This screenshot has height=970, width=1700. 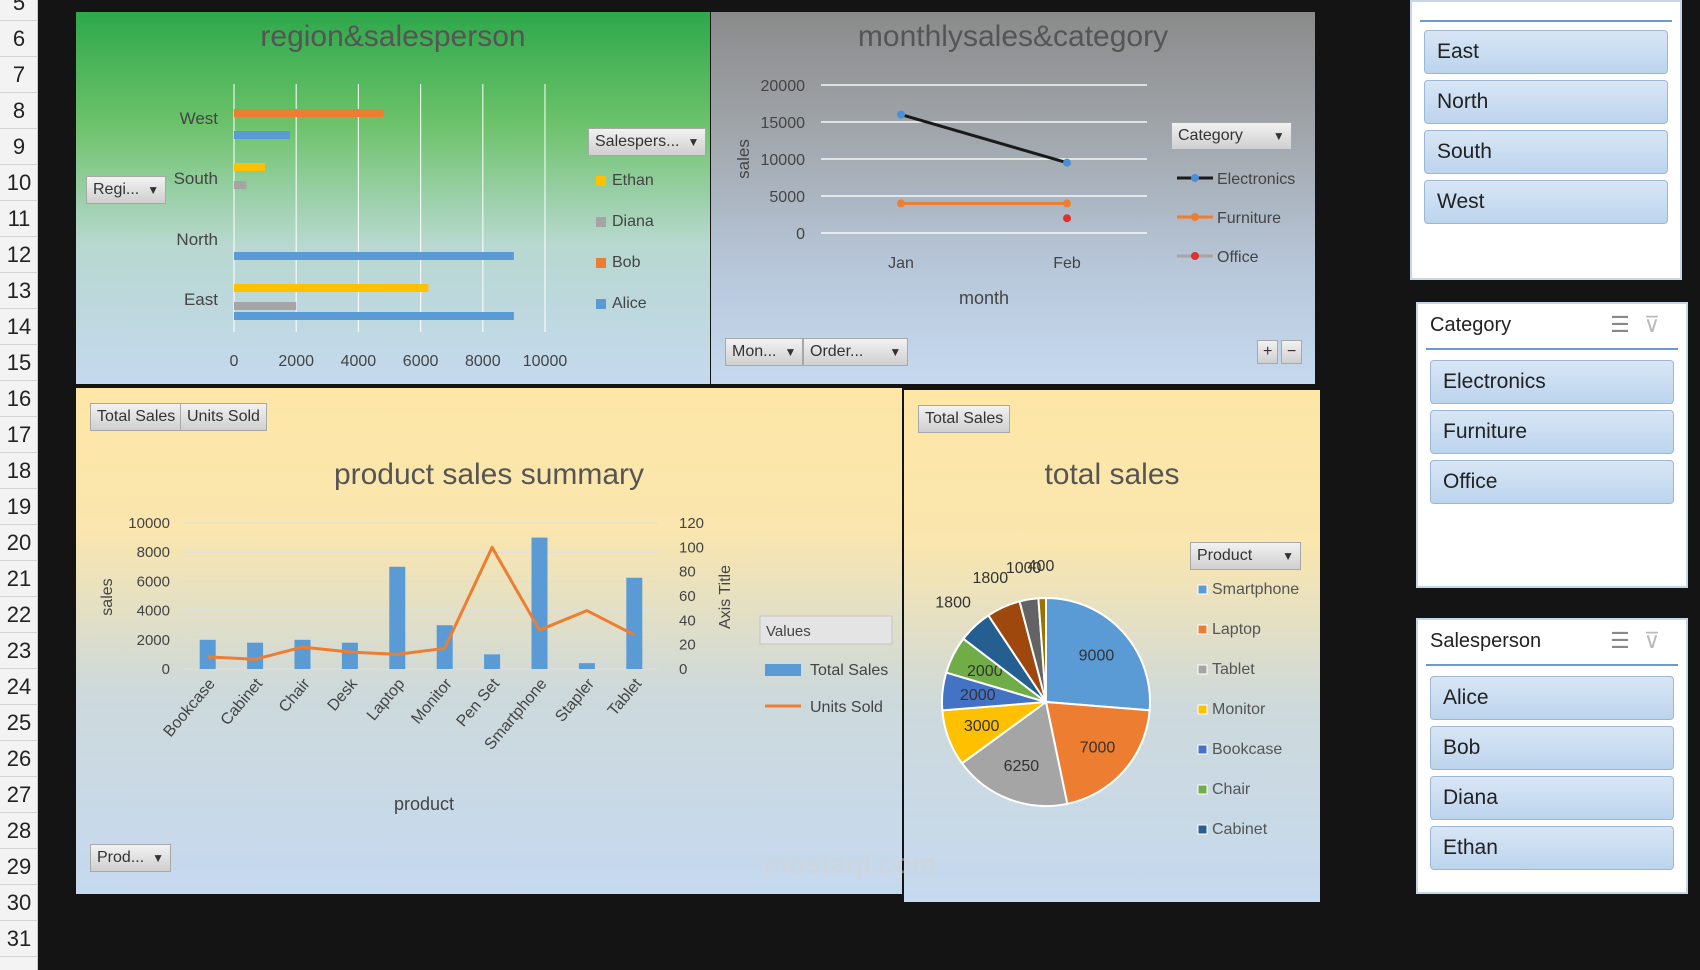 I want to click on salesperson-slicer-item-bob: Bob, so click(x=1552, y=748).